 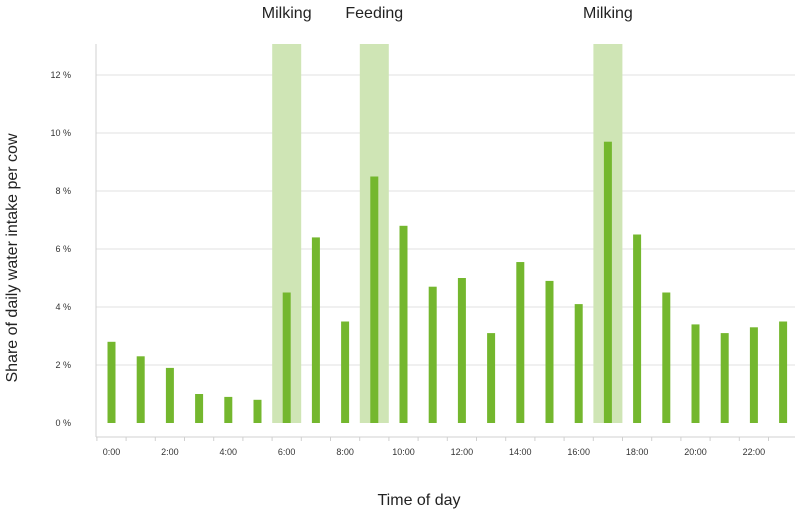 I want to click on y-axis-title: Share of daily water intake per cow, so click(x=12, y=257).